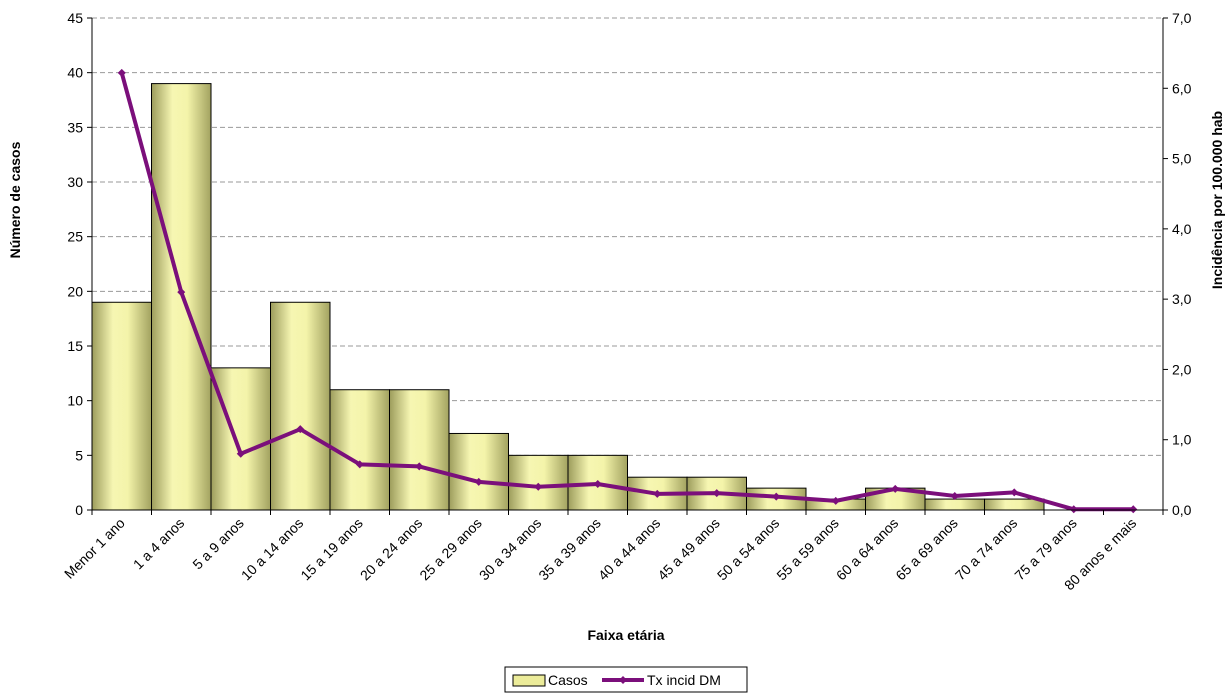 The image size is (1232, 693). Describe the element at coordinates (75, 18) in the screenshot. I see `y-tick-label: 45` at that location.